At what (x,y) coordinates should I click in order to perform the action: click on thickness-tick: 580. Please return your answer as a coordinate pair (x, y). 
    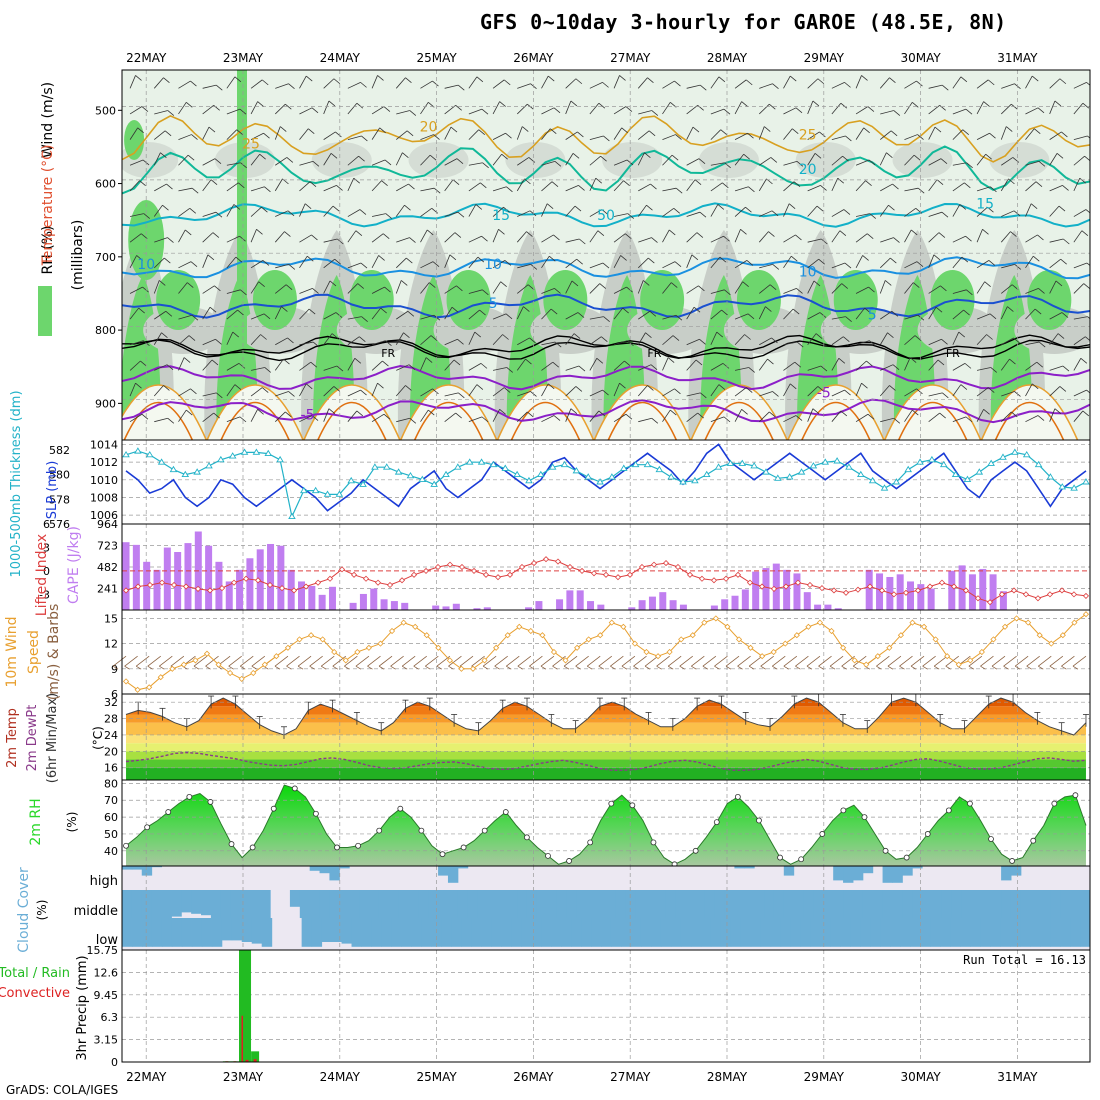
    Looking at the image, I should click on (59, 475).